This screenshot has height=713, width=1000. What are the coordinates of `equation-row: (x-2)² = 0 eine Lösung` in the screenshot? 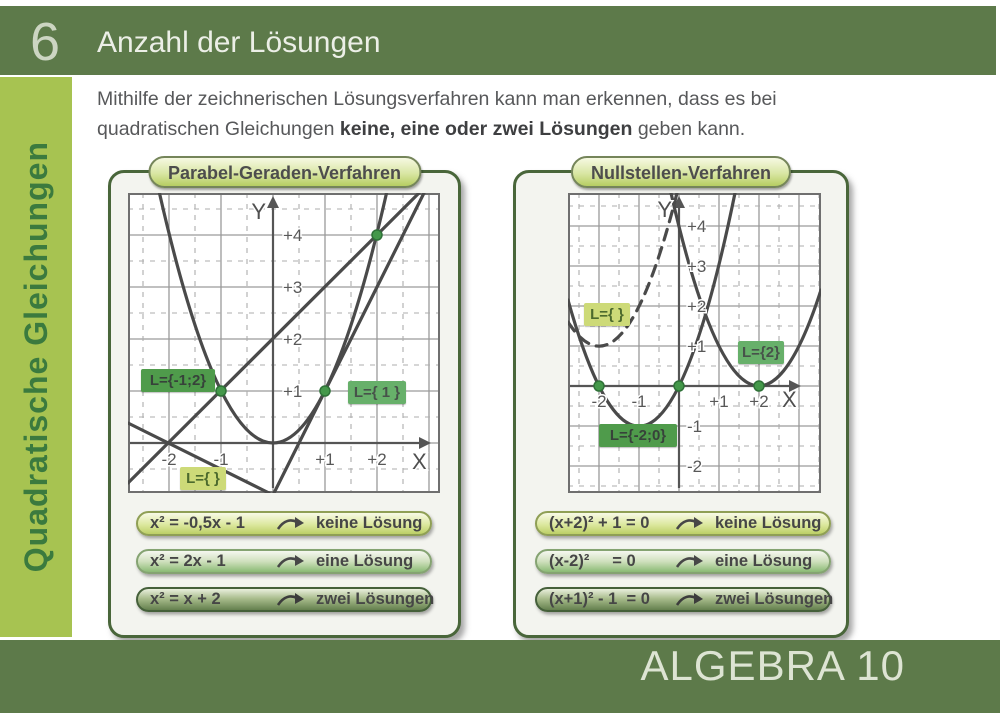 It's located at (683, 561).